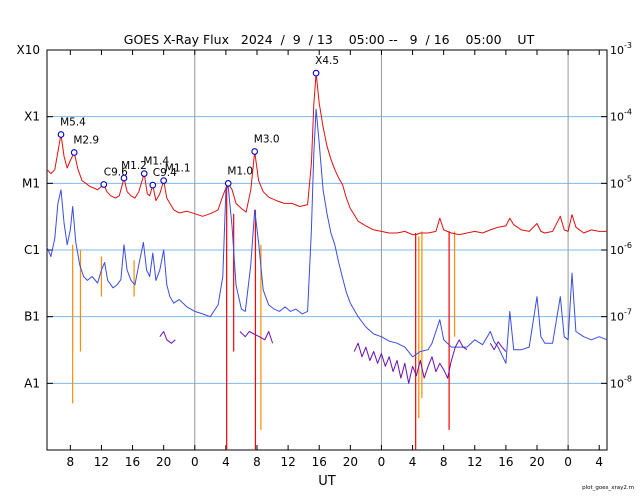 The image size is (640, 500). I want to click on flare-label: M1.4, so click(156, 162).